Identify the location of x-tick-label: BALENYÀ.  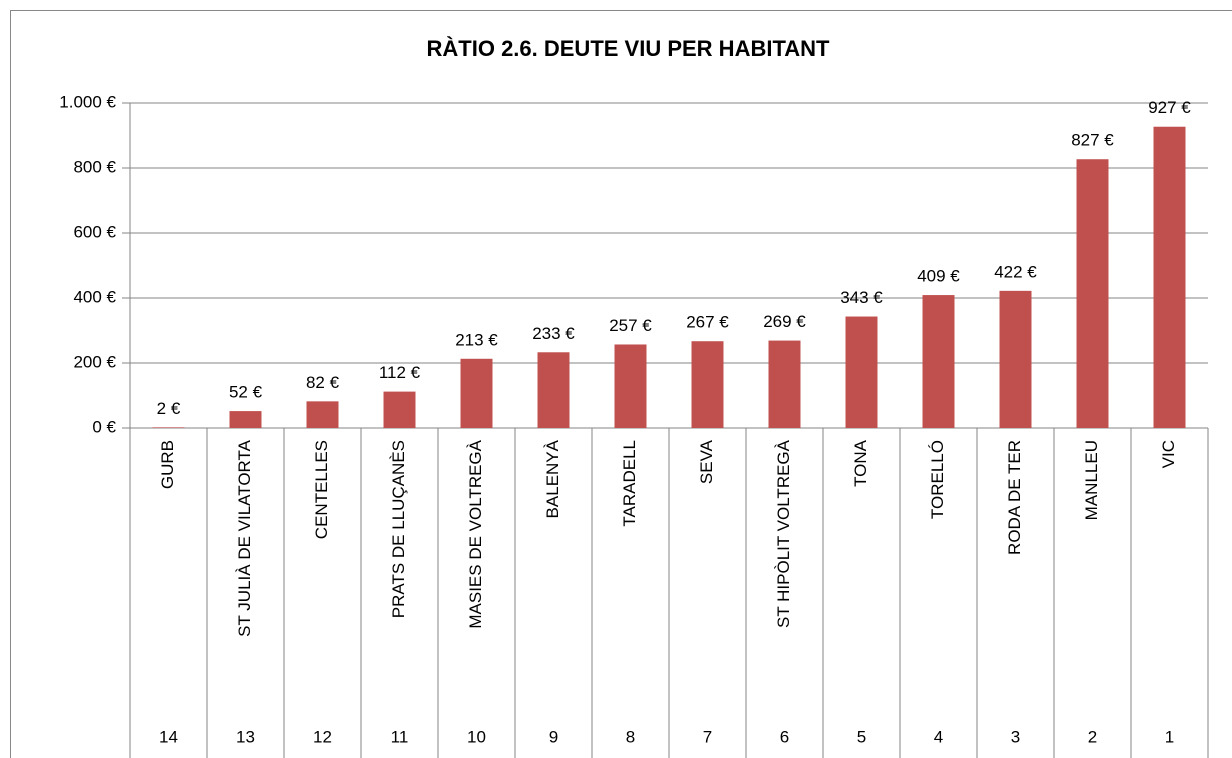
(552, 478).